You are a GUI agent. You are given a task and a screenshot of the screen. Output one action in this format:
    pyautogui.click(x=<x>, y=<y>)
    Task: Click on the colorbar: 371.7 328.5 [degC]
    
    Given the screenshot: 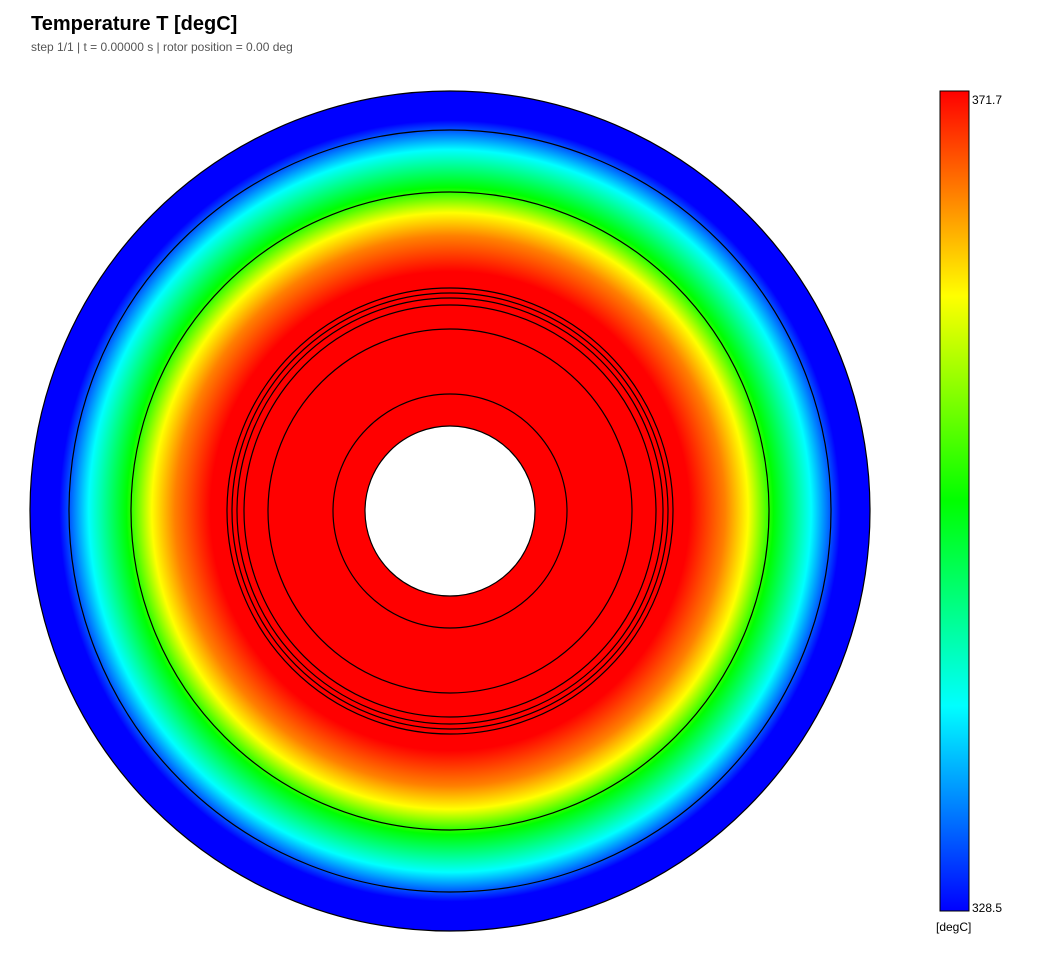 What is the action you would take?
    pyautogui.click(x=969, y=512)
    